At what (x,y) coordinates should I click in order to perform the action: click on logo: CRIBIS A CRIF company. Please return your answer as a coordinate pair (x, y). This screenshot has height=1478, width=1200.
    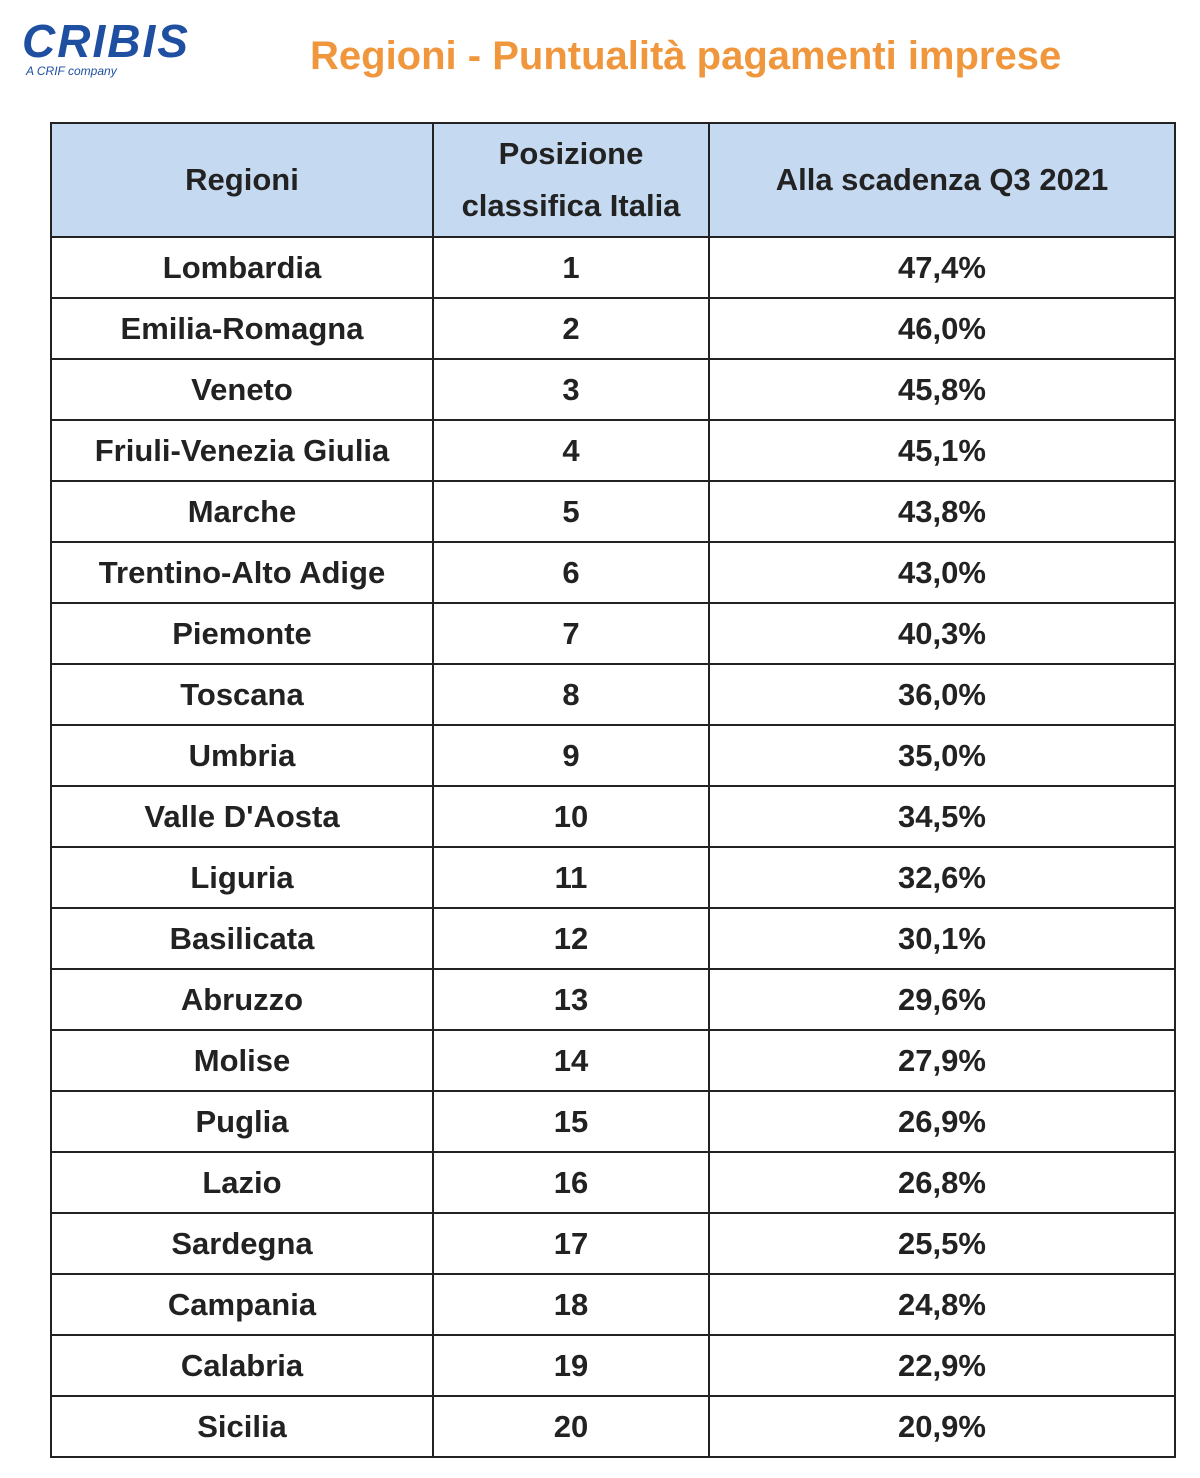
    Looking at the image, I should click on (127, 48).